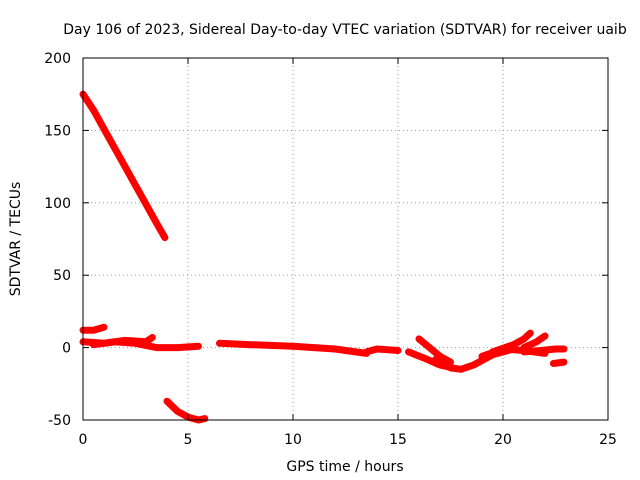  Describe the element at coordinates (293, 440) in the screenshot. I see `x-tick-label: 10` at that location.